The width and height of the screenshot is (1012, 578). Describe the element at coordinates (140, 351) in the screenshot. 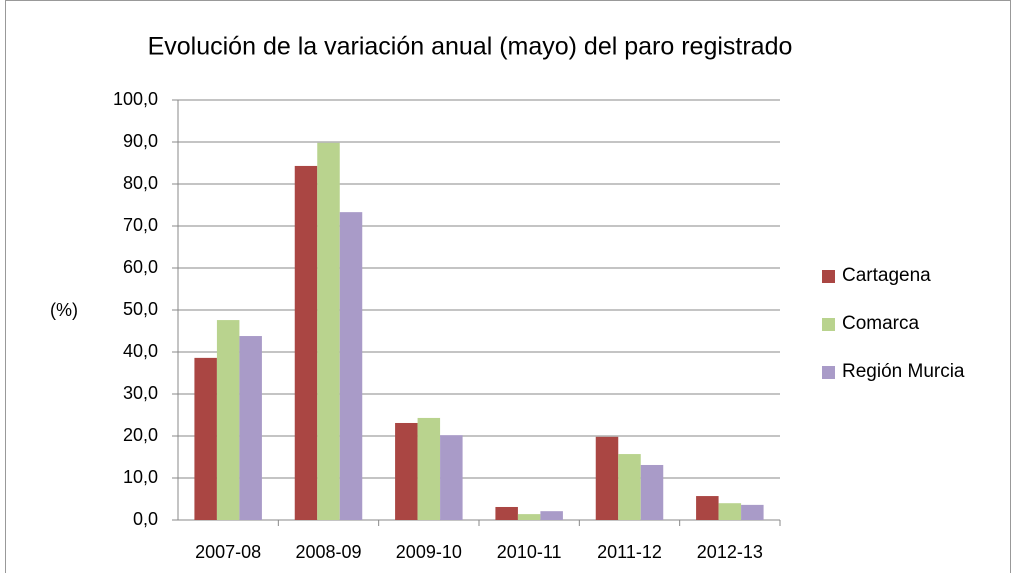

I see `y-tick-label: 40,0` at that location.